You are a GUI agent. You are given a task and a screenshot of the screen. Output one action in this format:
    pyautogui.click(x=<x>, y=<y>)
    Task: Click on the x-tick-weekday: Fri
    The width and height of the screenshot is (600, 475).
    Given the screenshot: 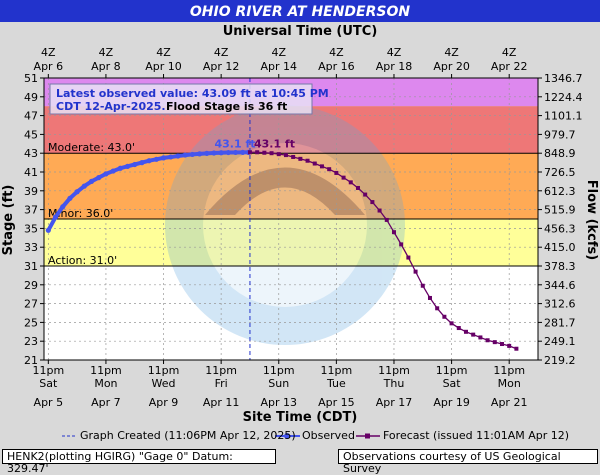 What is the action you would take?
    pyautogui.click(x=221, y=383)
    